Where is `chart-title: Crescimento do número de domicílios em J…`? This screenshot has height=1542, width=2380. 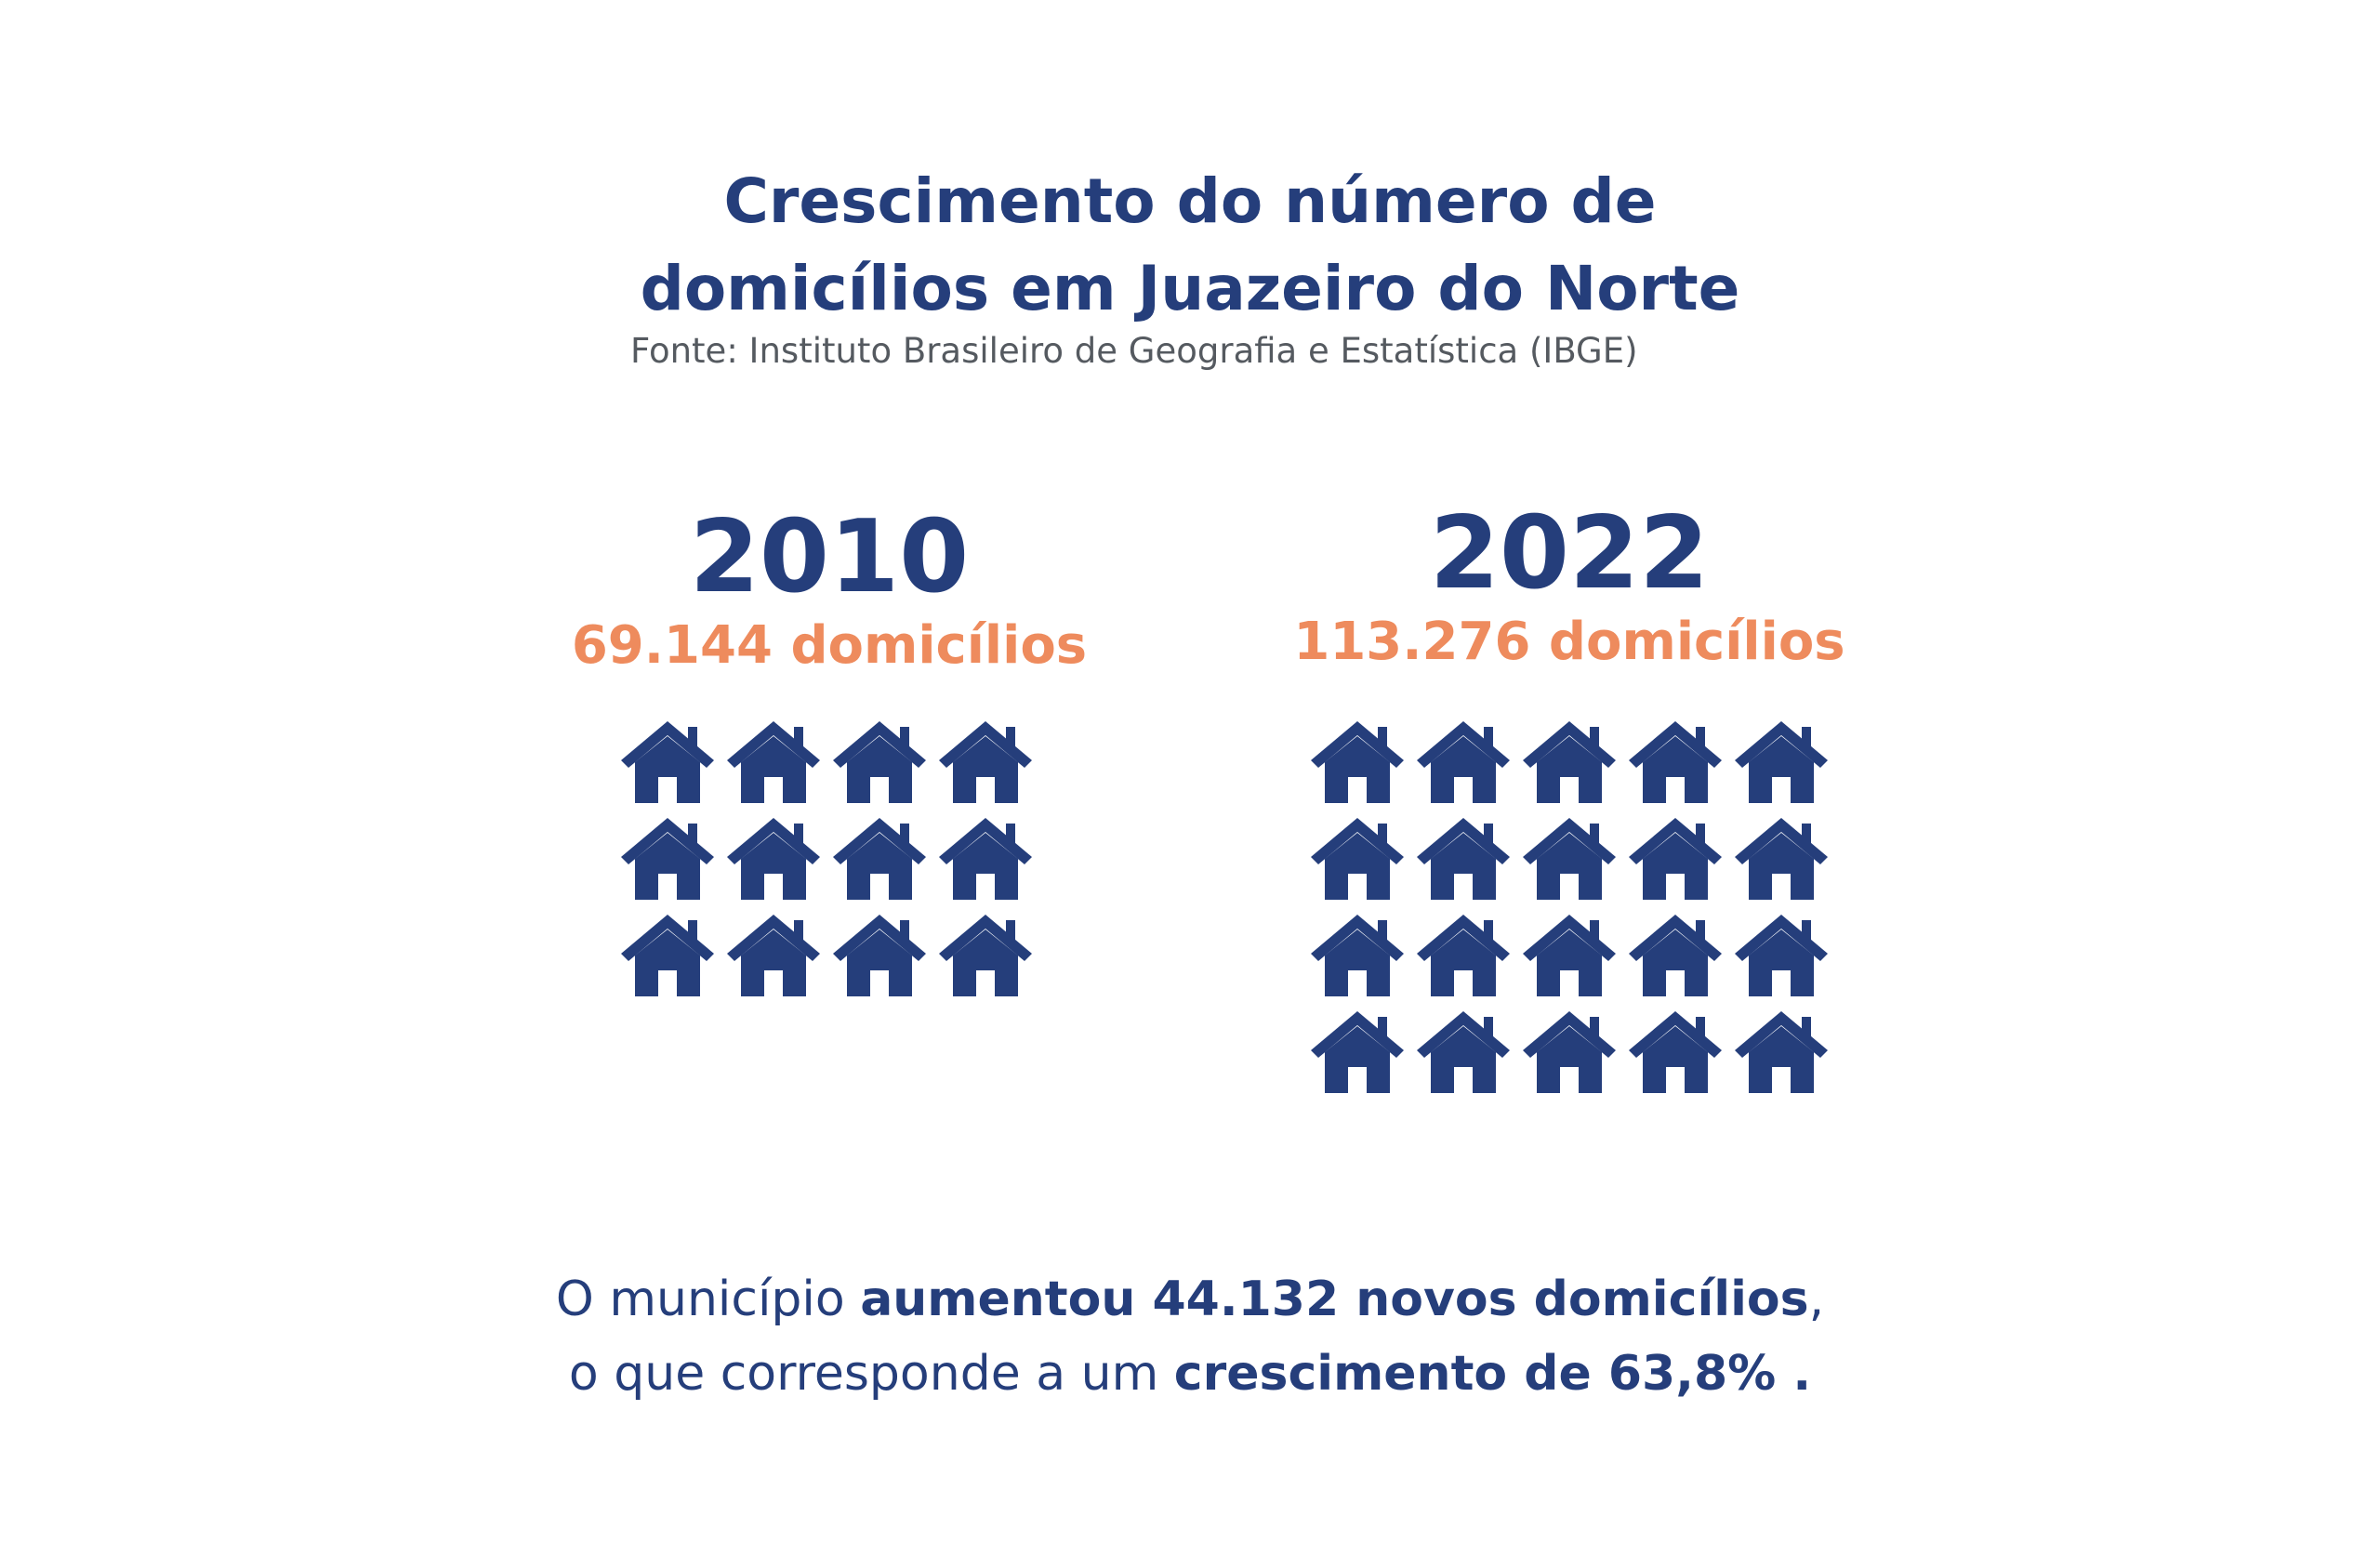
chart-title: Crescimento do número de domicílios em J… is located at coordinates (1190, 246).